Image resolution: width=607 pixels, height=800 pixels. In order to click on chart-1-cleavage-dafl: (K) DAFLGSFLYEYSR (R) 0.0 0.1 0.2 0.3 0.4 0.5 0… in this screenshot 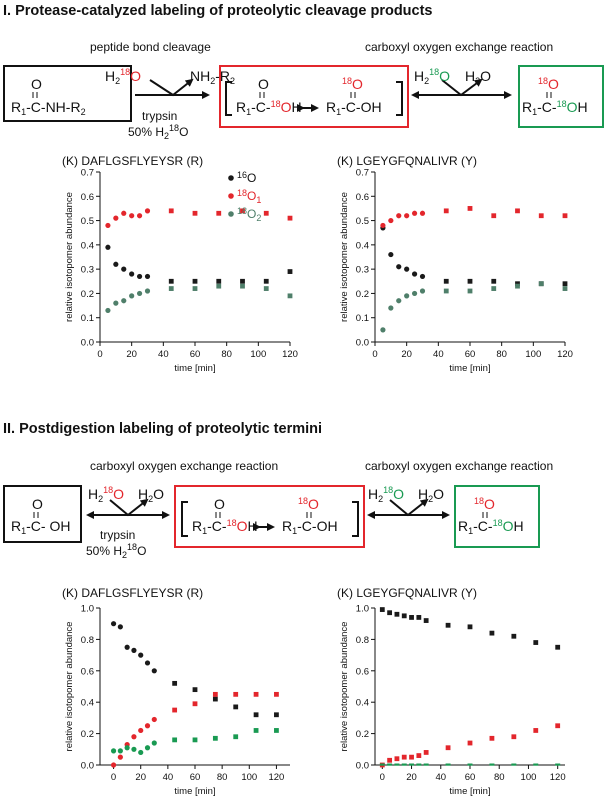, I will do `click(180, 264)`.